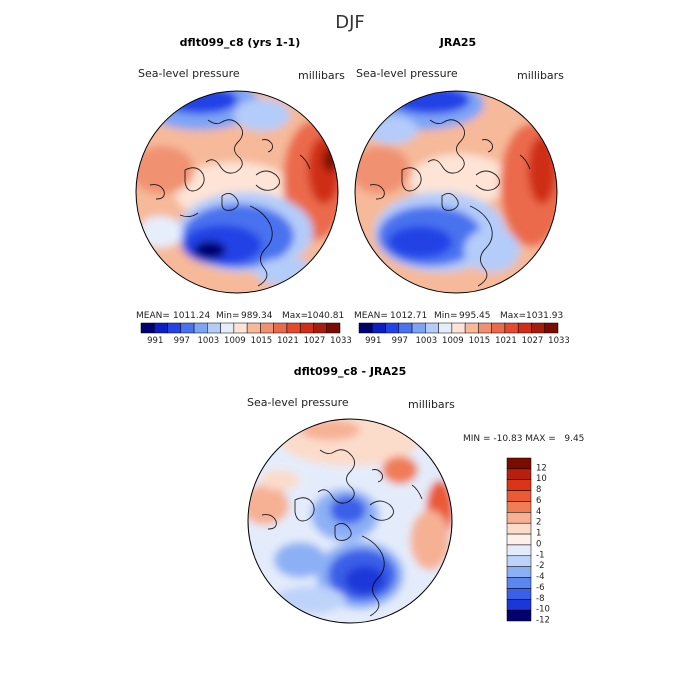  I want to click on panel-difference-map-border, so click(350, 521).